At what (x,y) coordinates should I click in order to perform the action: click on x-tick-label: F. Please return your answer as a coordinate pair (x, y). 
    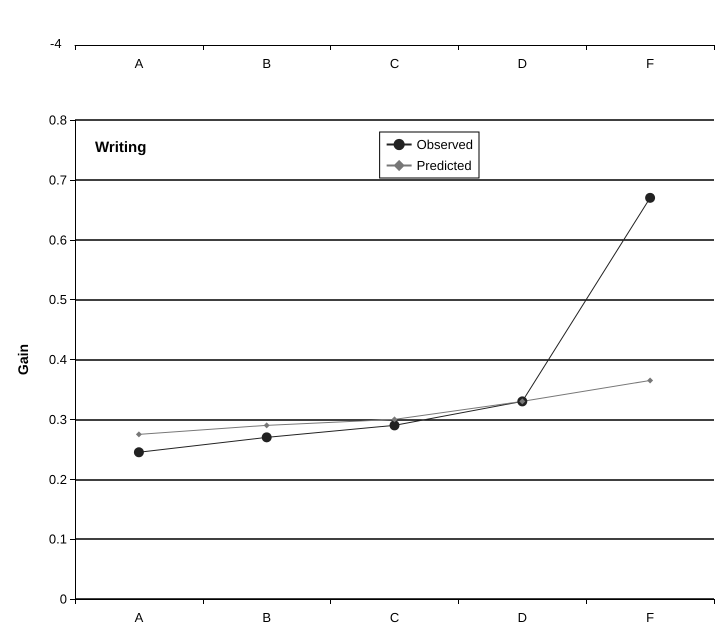
    Looking at the image, I should click on (650, 617).